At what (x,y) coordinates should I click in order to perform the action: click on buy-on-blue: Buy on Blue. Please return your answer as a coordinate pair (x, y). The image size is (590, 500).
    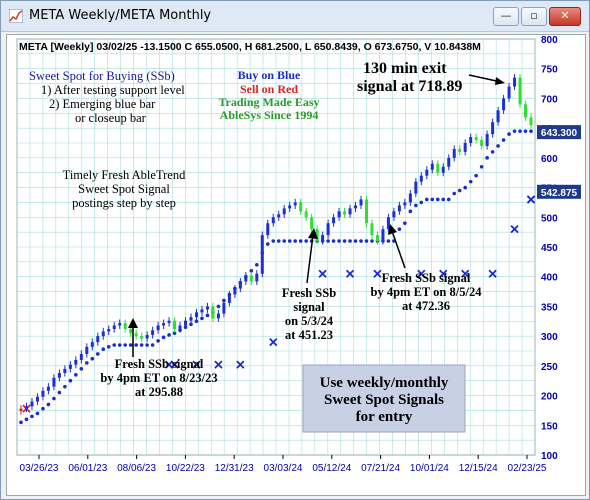
    Looking at the image, I should click on (269, 75).